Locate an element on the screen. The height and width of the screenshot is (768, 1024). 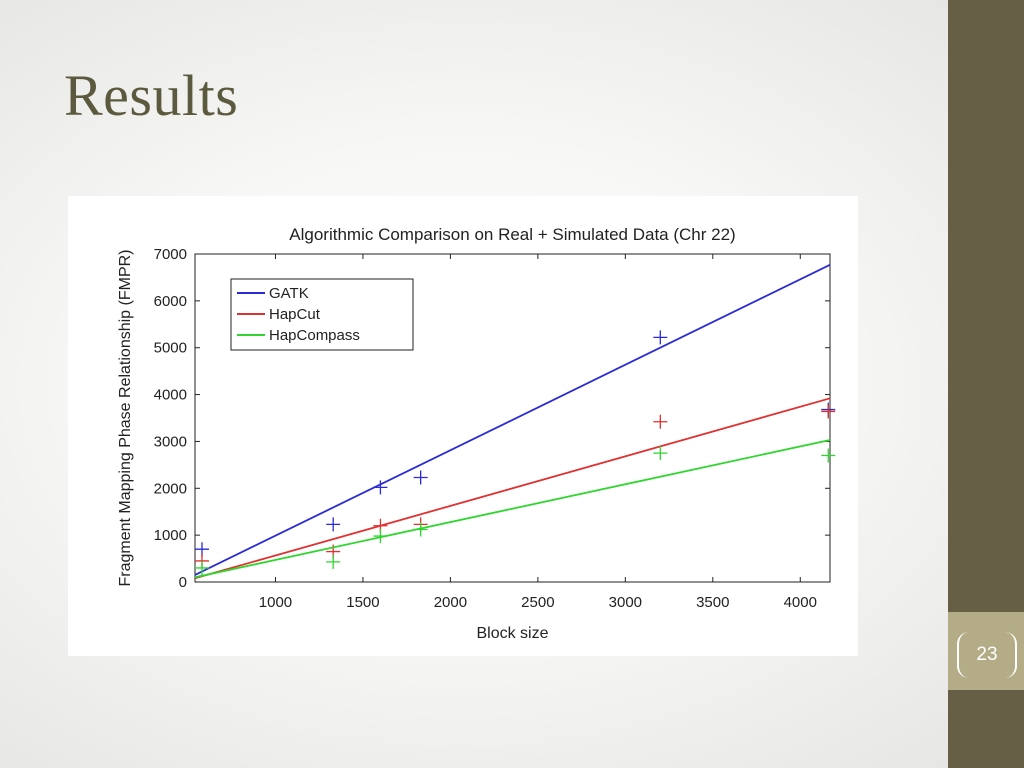
y-tick-label: 3000 is located at coordinates (170, 441).